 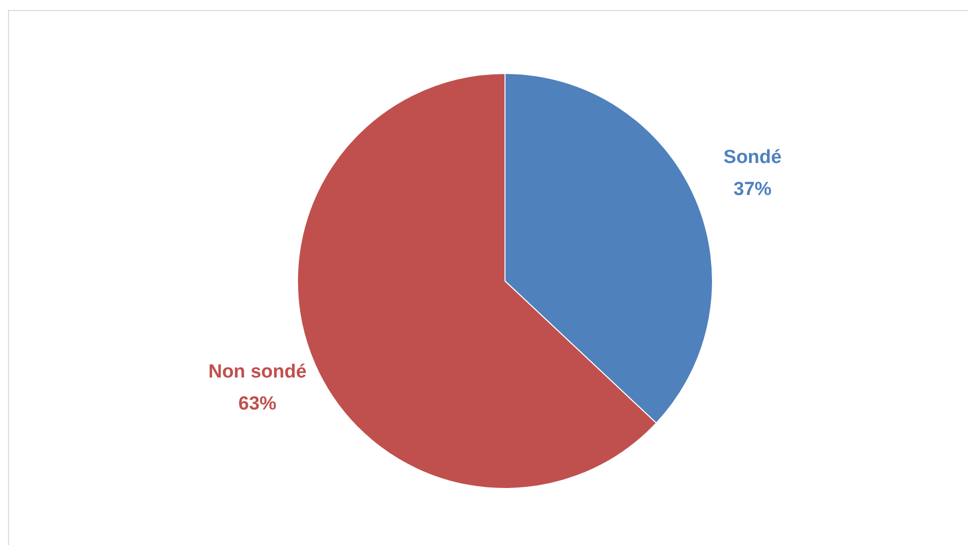 I want to click on slice-label: Sondé, so click(x=753, y=157).